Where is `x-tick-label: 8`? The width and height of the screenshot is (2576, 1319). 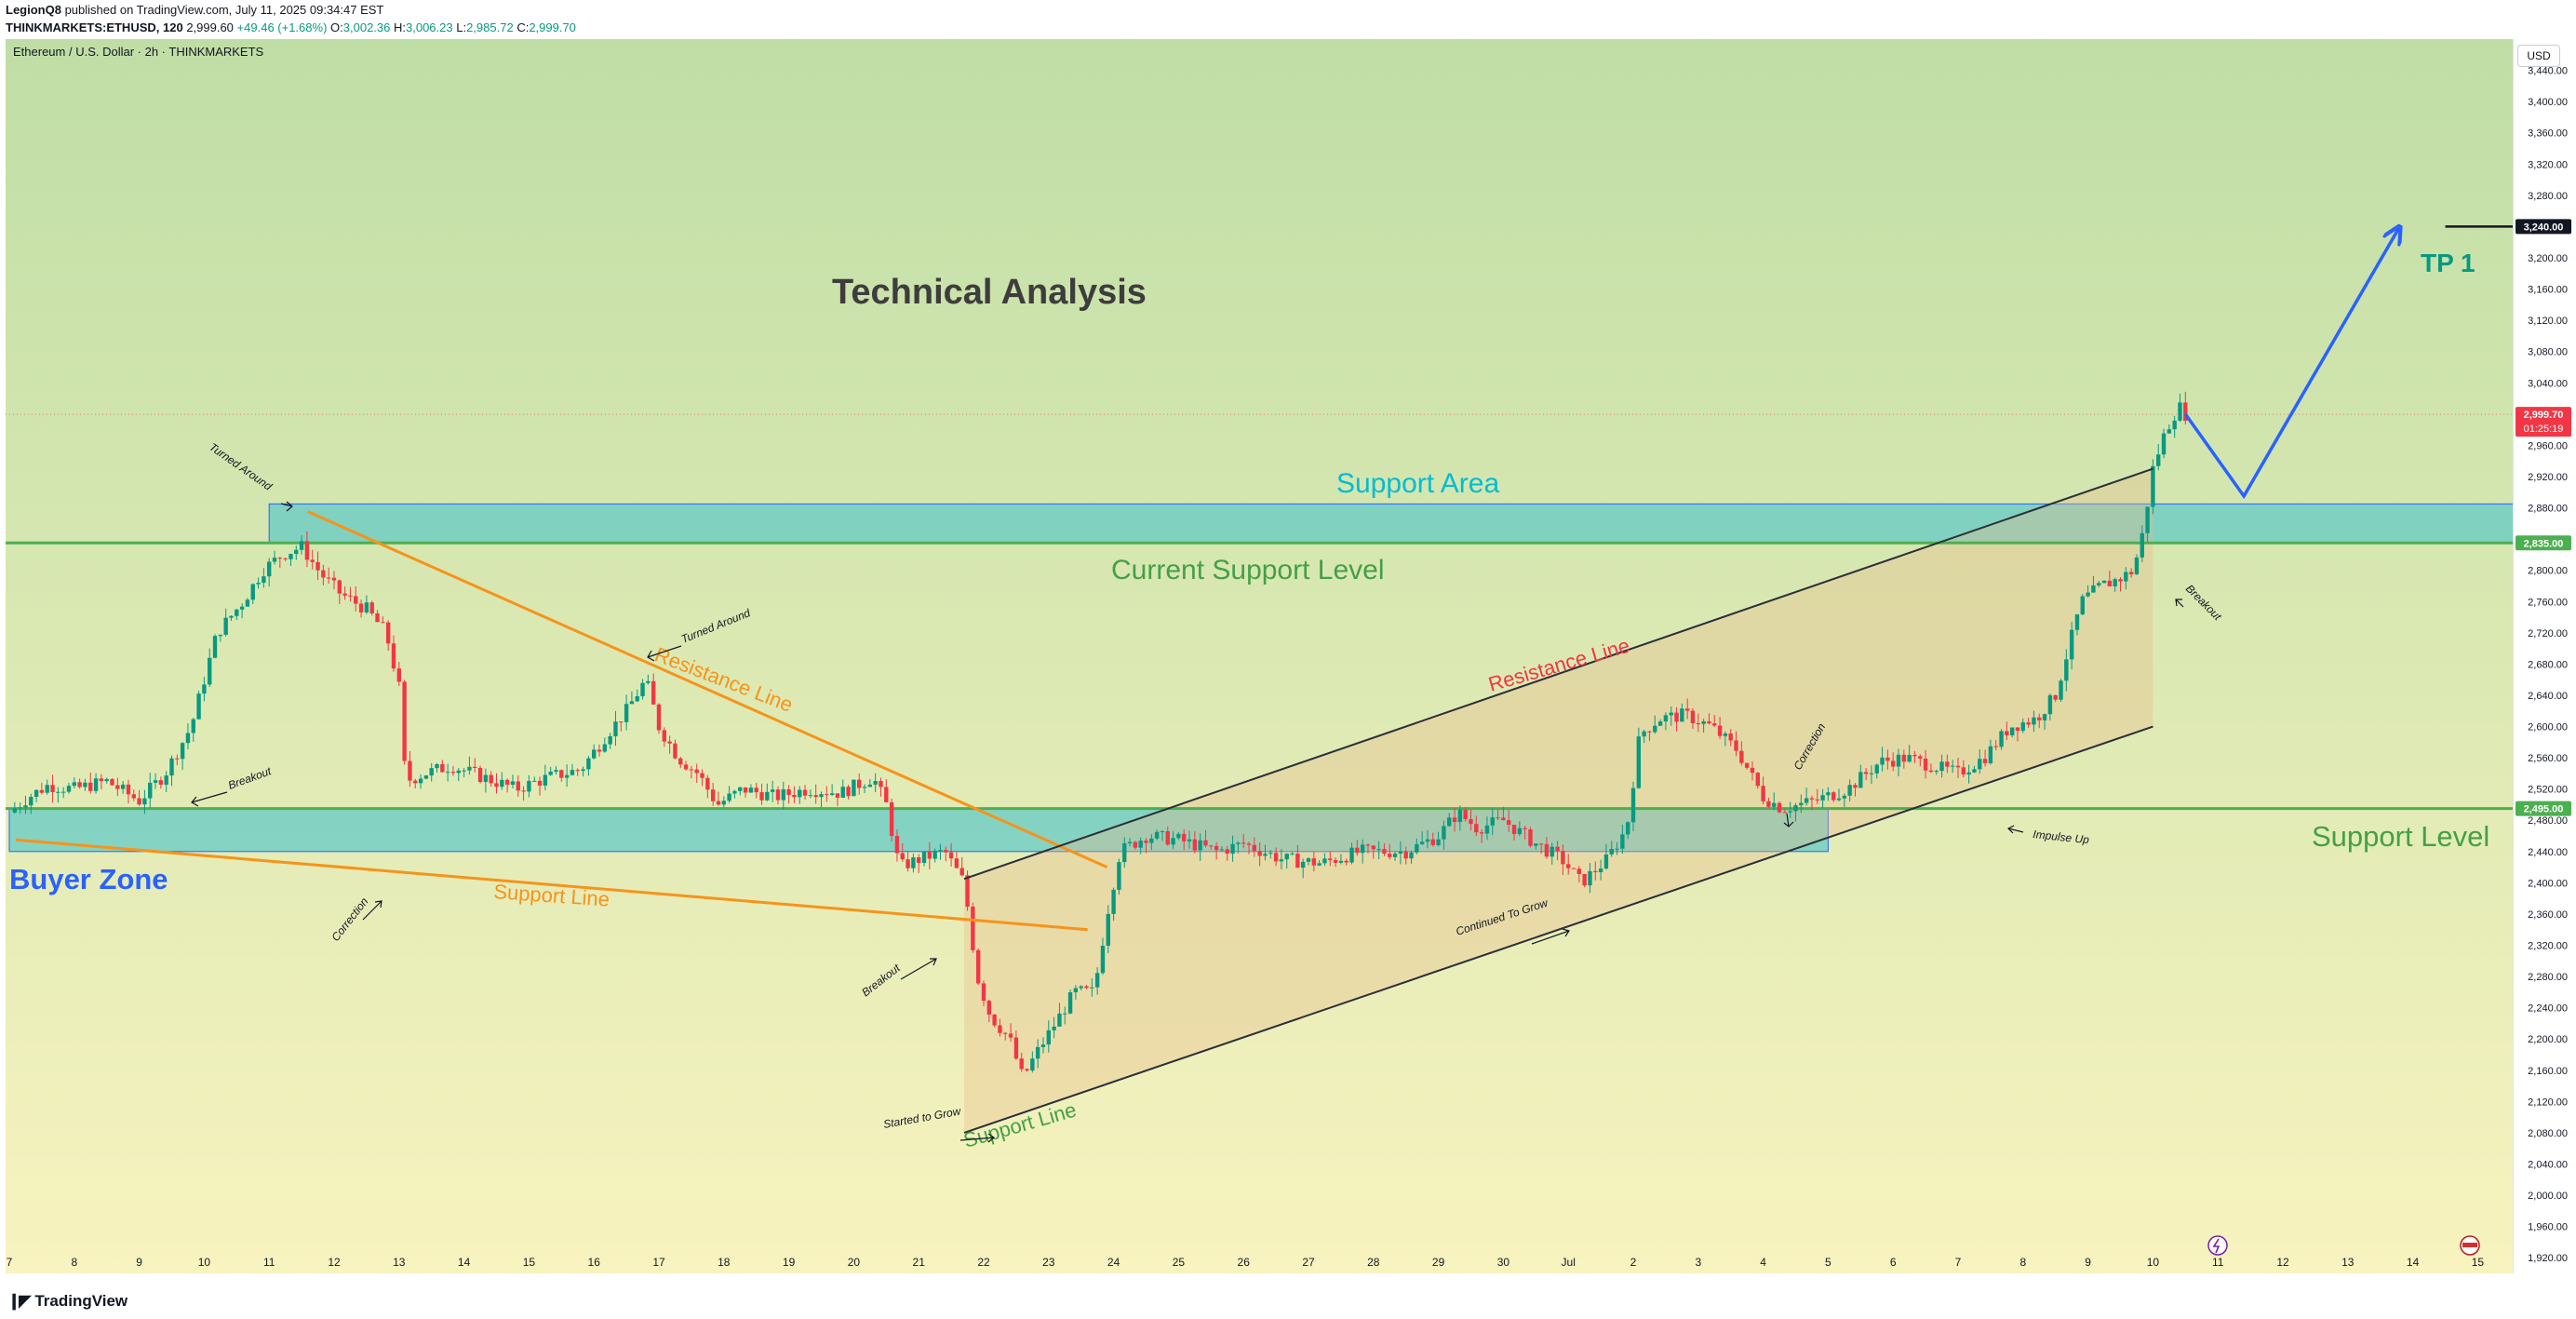 x-tick-label: 8 is located at coordinates (2022, 1262).